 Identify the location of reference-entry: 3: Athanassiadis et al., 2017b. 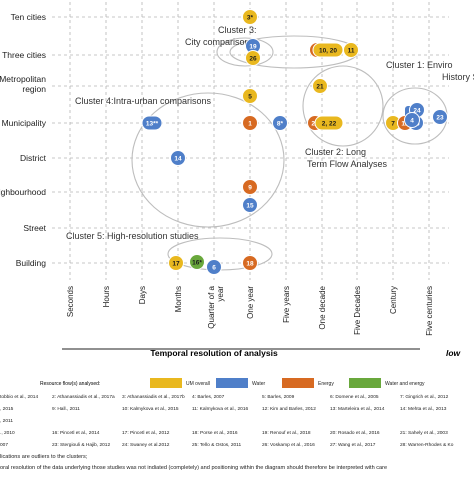
(153, 397).